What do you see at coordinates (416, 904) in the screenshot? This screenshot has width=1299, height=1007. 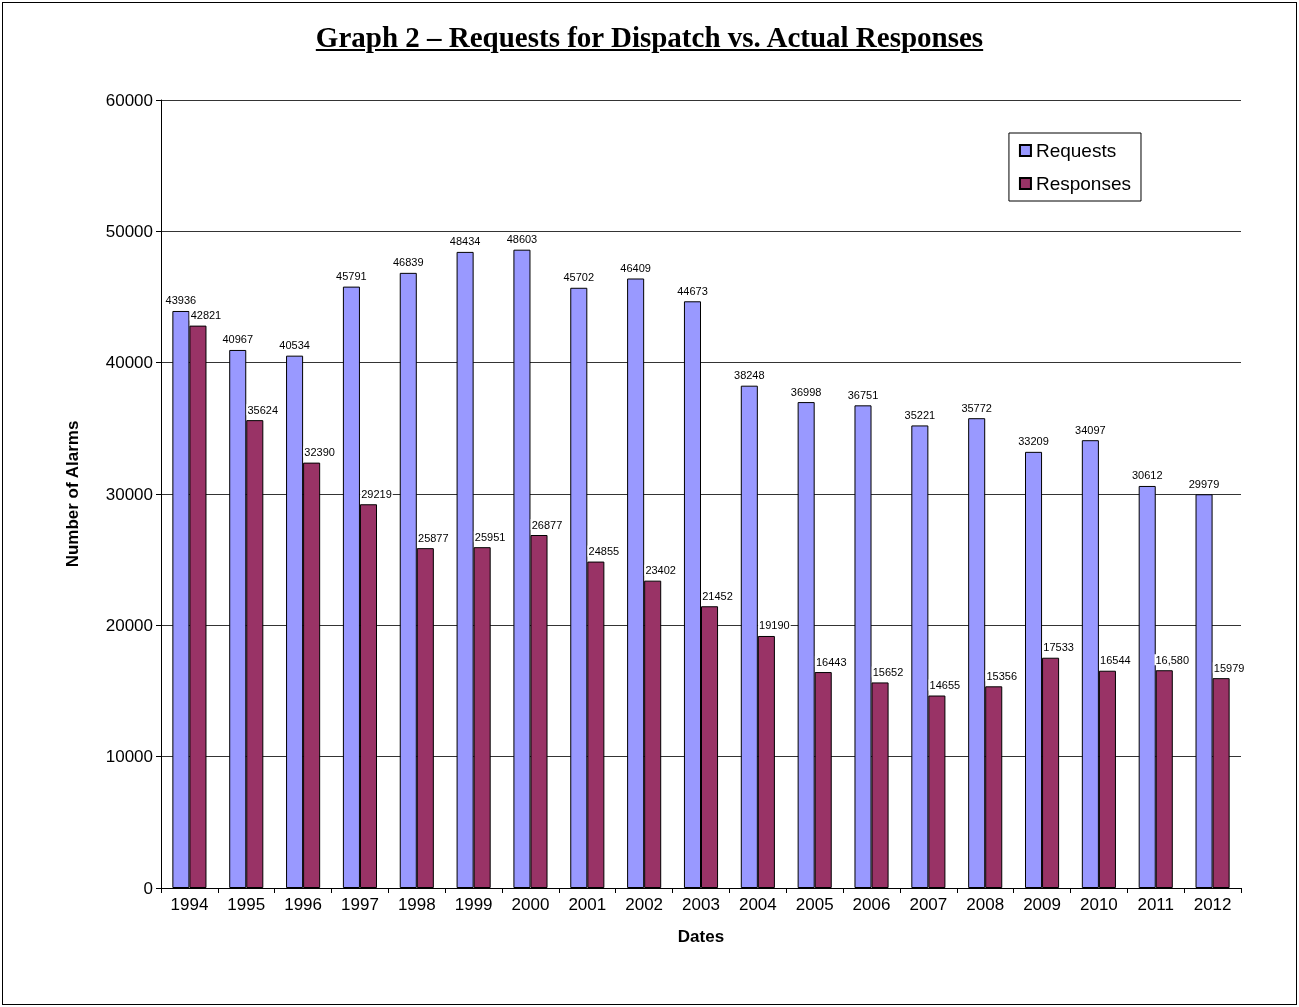 I see `x-tick-label: 1998` at bounding box center [416, 904].